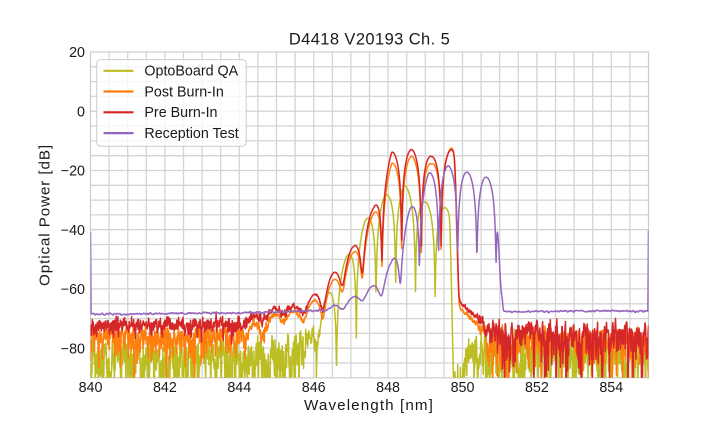 This screenshot has width=720, height=437. I want to click on svg-text: −60, so click(73, 290).